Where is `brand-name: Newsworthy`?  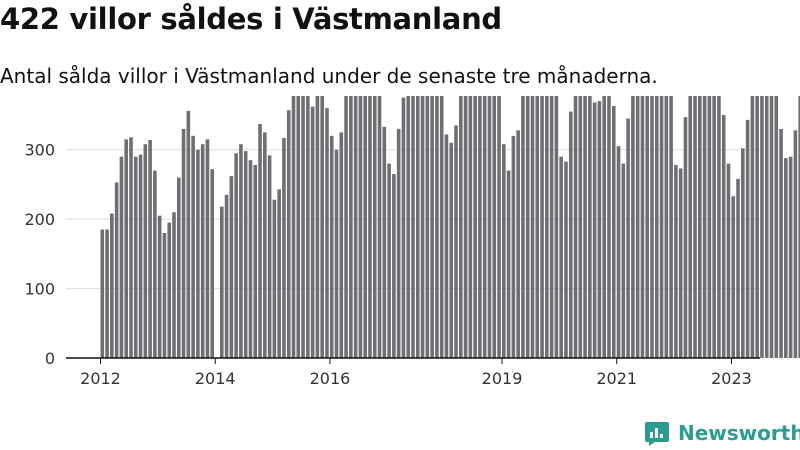
brand-name: Newsworthy is located at coordinates (739, 433).